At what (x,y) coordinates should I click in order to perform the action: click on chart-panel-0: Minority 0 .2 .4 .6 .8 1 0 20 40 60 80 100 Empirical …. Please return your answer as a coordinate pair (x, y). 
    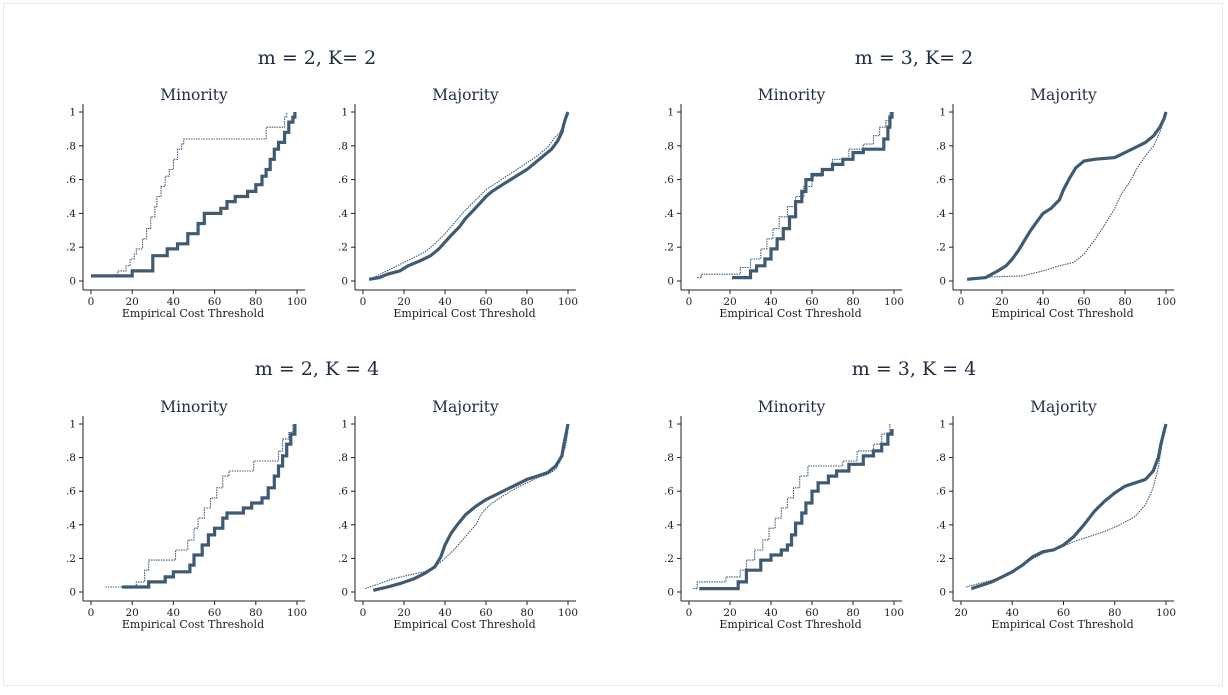
    Looking at the image, I should click on (186, 203).